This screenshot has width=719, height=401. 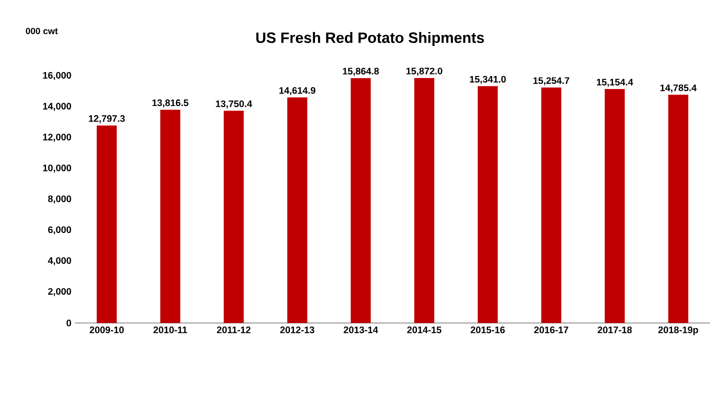 What do you see at coordinates (57, 138) in the screenshot?
I see `y-tick-label: 12,000` at bounding box center [57, 138].